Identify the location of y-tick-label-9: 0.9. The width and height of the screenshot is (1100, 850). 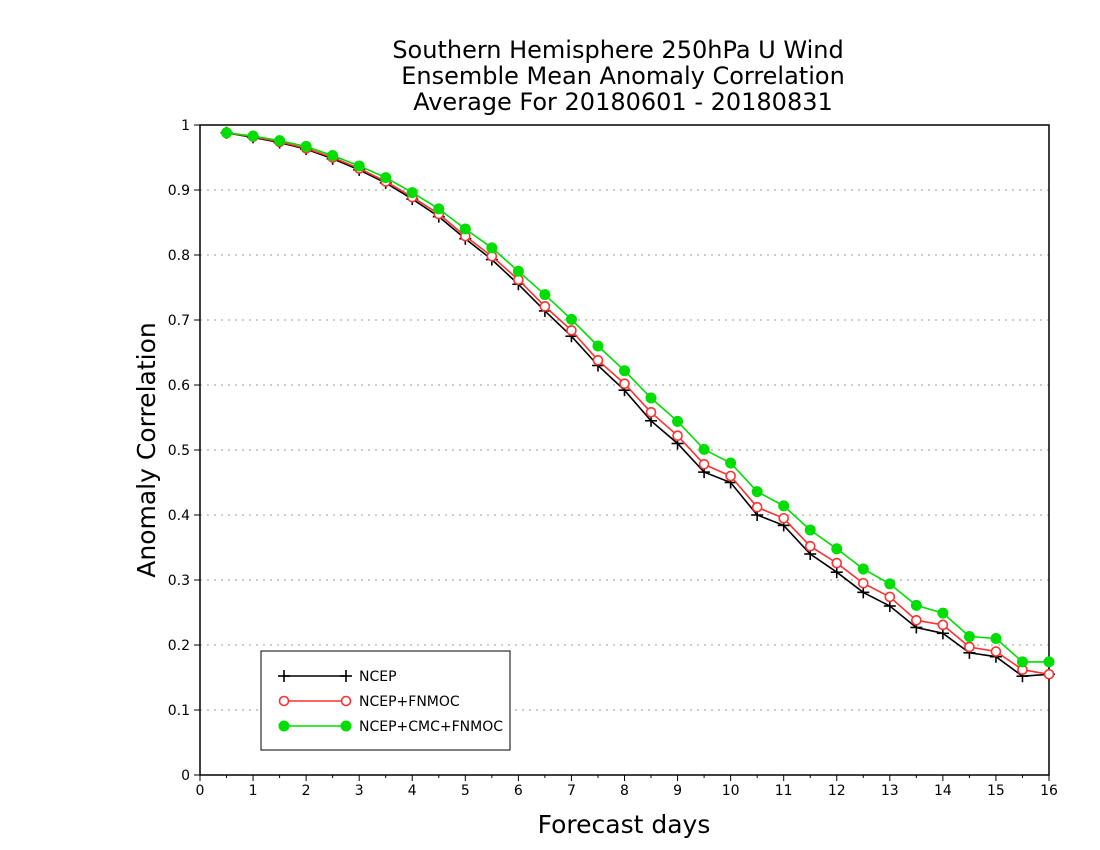
(179, 191).